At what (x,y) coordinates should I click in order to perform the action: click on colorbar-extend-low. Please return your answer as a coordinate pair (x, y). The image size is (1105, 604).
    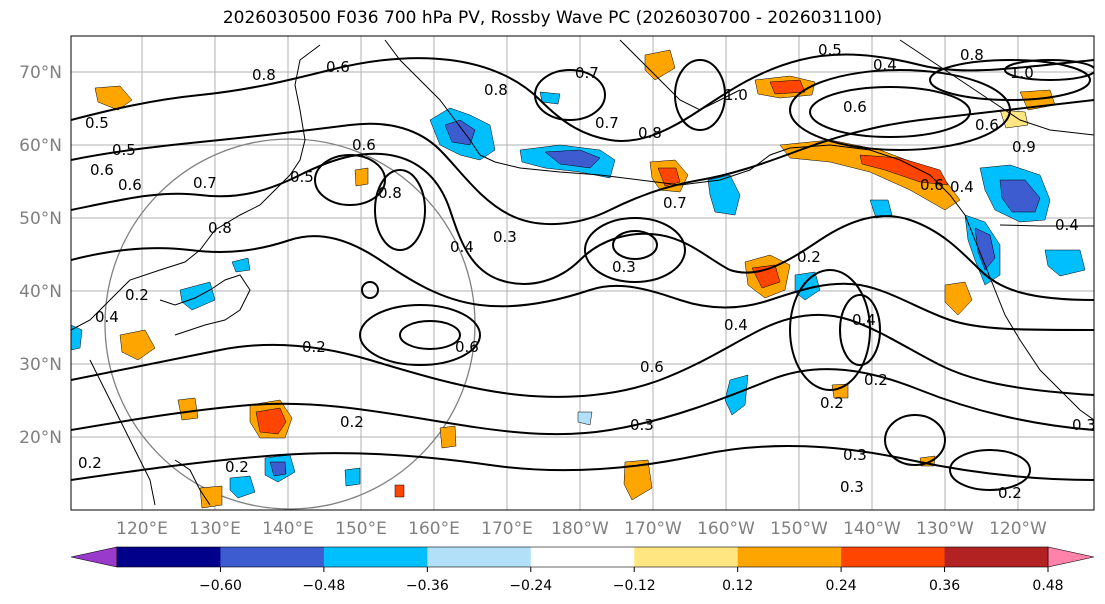
    Looking at the image, I should click on (94, 557).